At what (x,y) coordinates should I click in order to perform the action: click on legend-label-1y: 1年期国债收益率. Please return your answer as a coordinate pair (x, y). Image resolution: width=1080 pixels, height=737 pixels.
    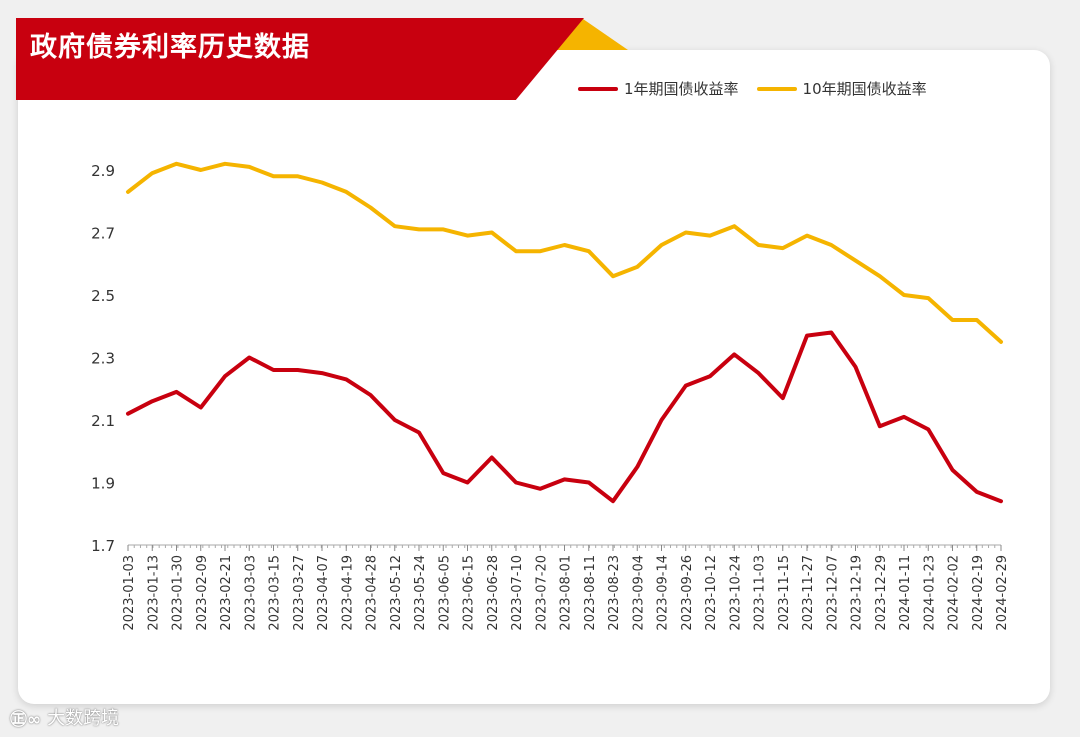
    Looking at the image, I should click on (681, 89).